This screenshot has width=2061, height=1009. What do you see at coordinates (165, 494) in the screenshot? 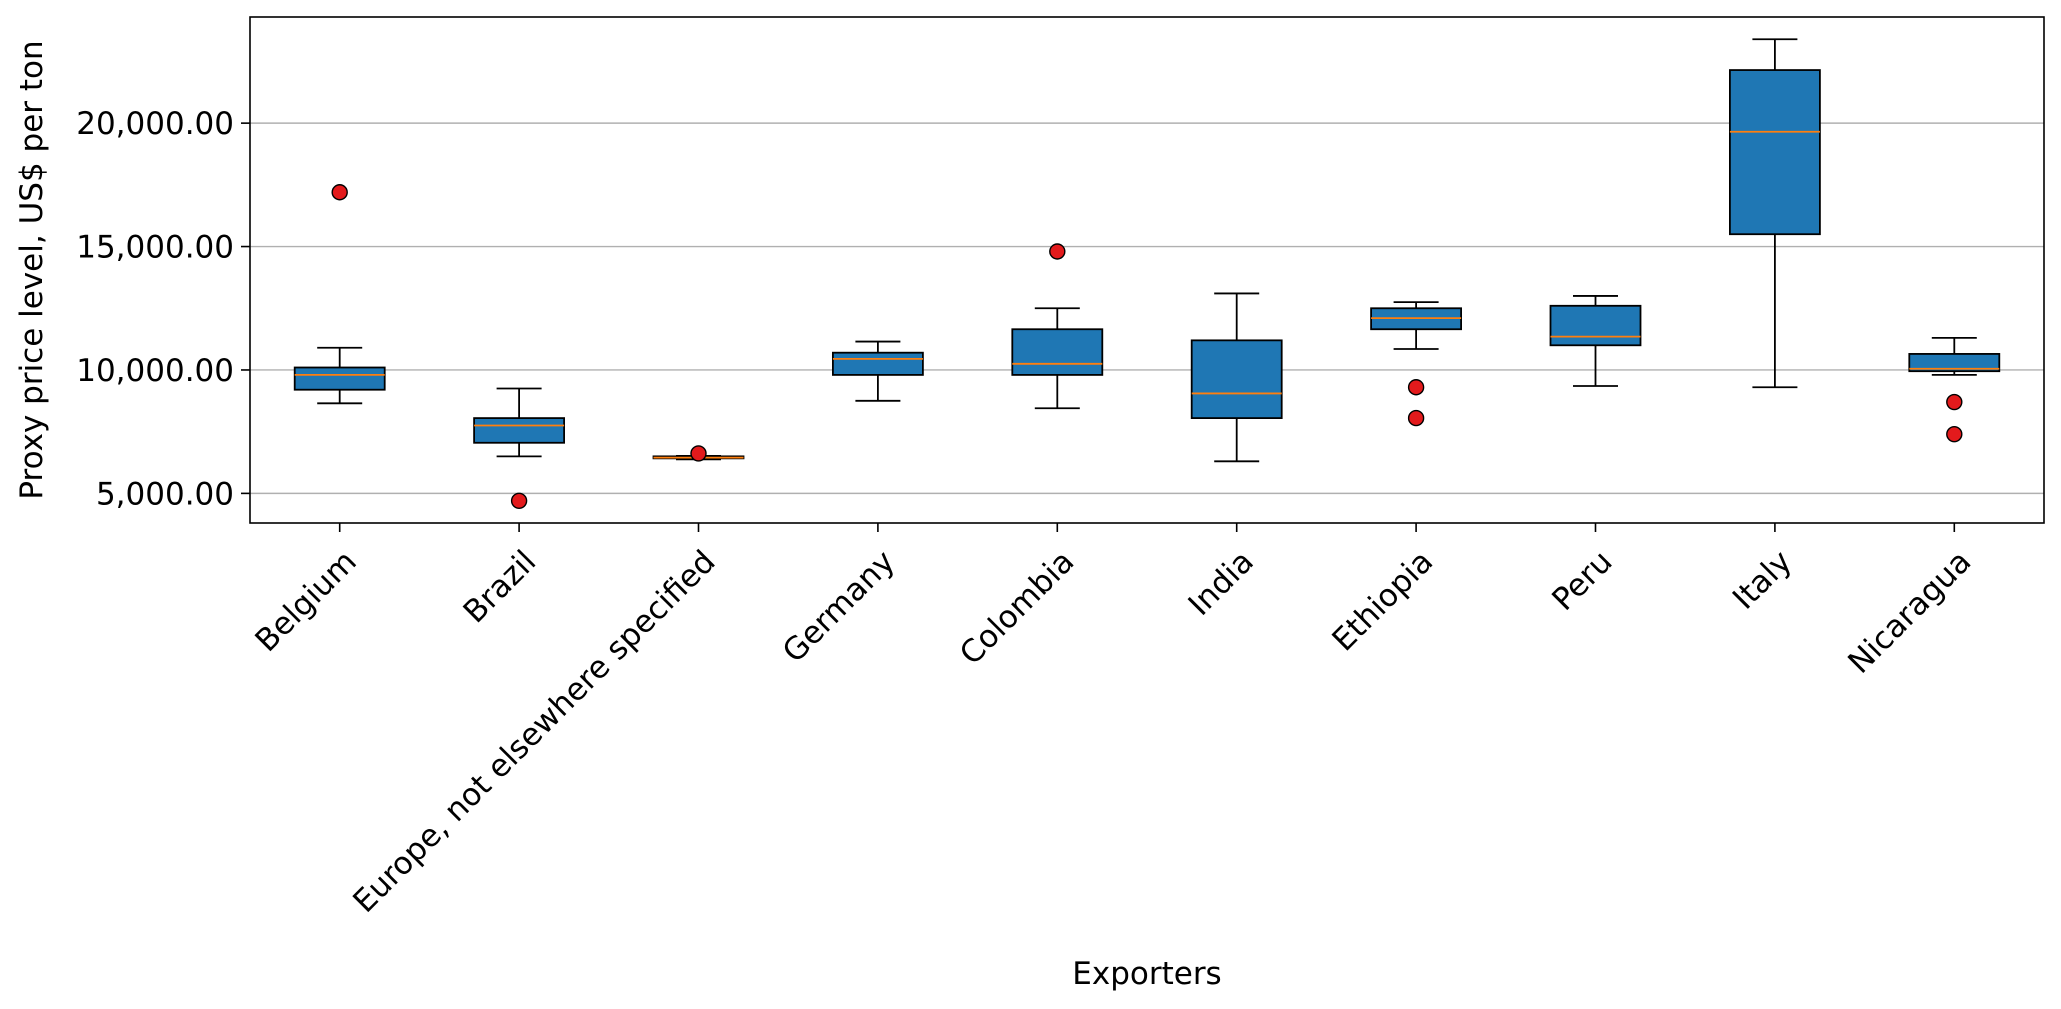
I see `y-tick-label: 5,000.00` at bounding box center [165, 494].